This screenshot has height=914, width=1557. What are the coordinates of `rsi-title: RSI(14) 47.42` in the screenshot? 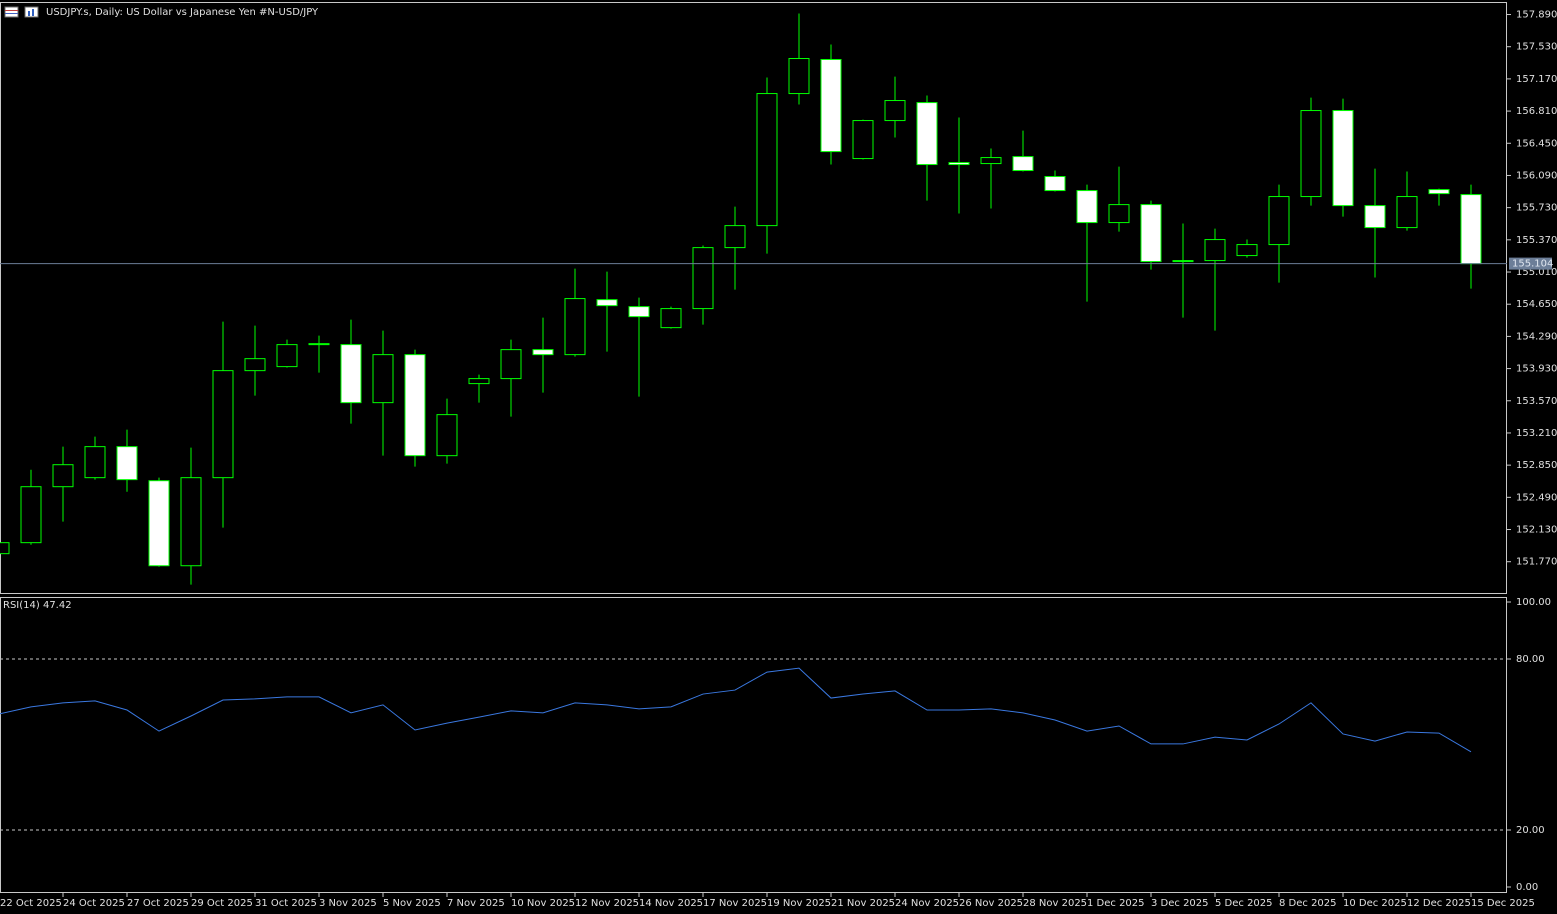 It's located at (37, 605).